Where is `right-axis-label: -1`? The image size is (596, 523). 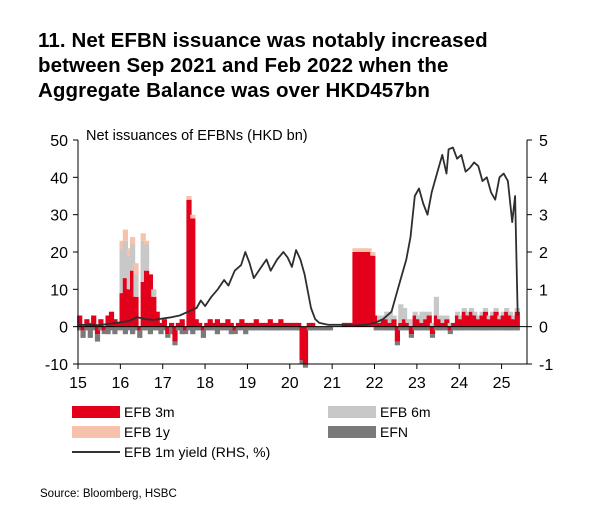 right-axis-label: -1 is located at coordinates (546, 365).